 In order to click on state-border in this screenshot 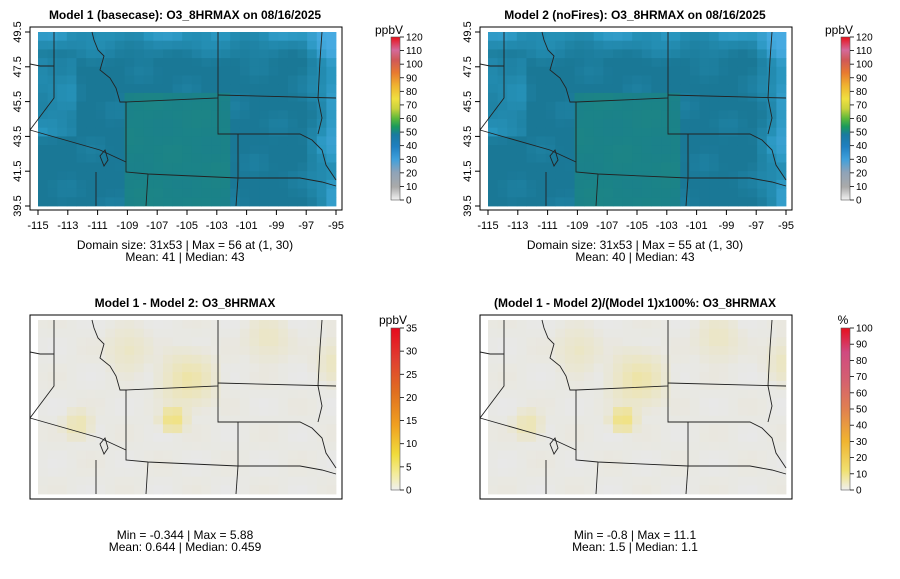, I will do `click(492, 369)`.